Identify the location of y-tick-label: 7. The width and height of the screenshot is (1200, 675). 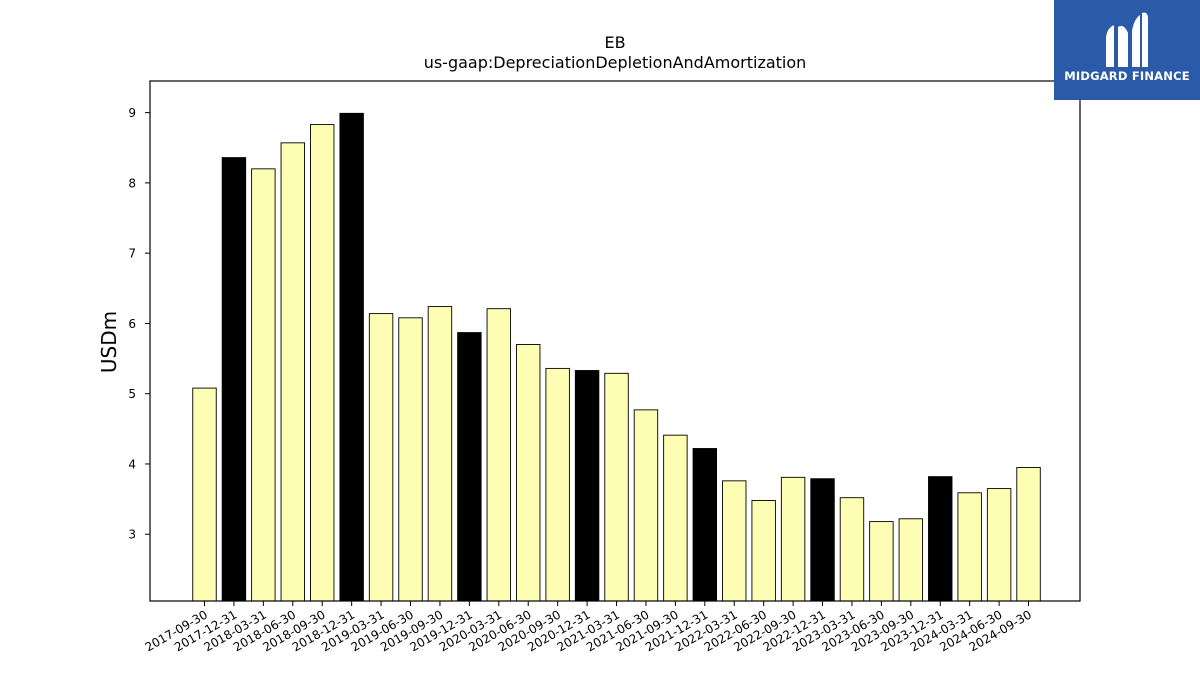
(132, 254).